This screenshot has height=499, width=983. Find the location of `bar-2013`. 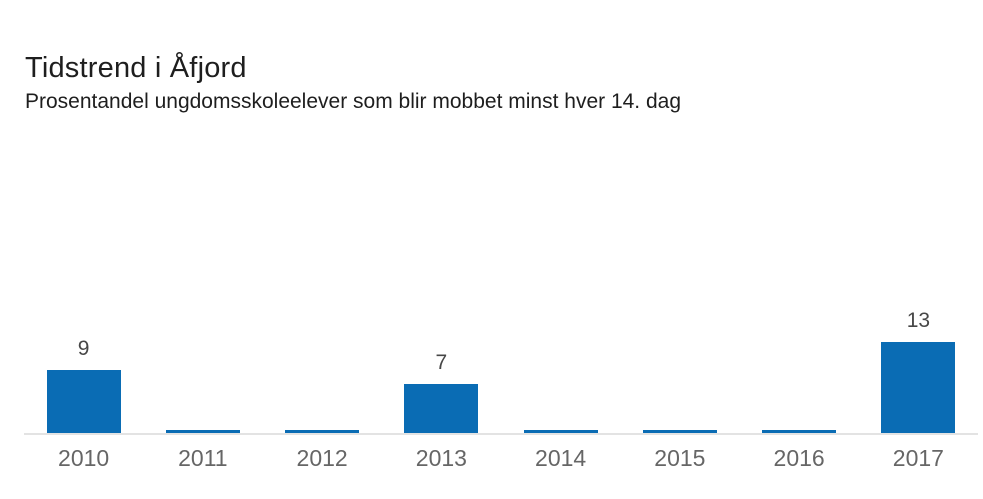

bar-2013 is located at coordinates (441, 408).